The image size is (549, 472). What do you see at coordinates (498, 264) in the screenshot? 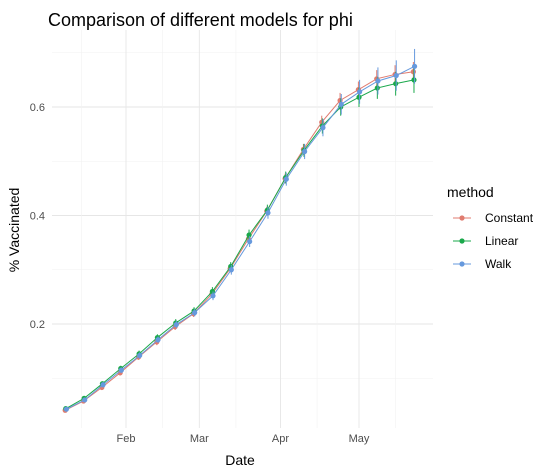
I see `legend-label: Walk` at bounding box center [498, 264].